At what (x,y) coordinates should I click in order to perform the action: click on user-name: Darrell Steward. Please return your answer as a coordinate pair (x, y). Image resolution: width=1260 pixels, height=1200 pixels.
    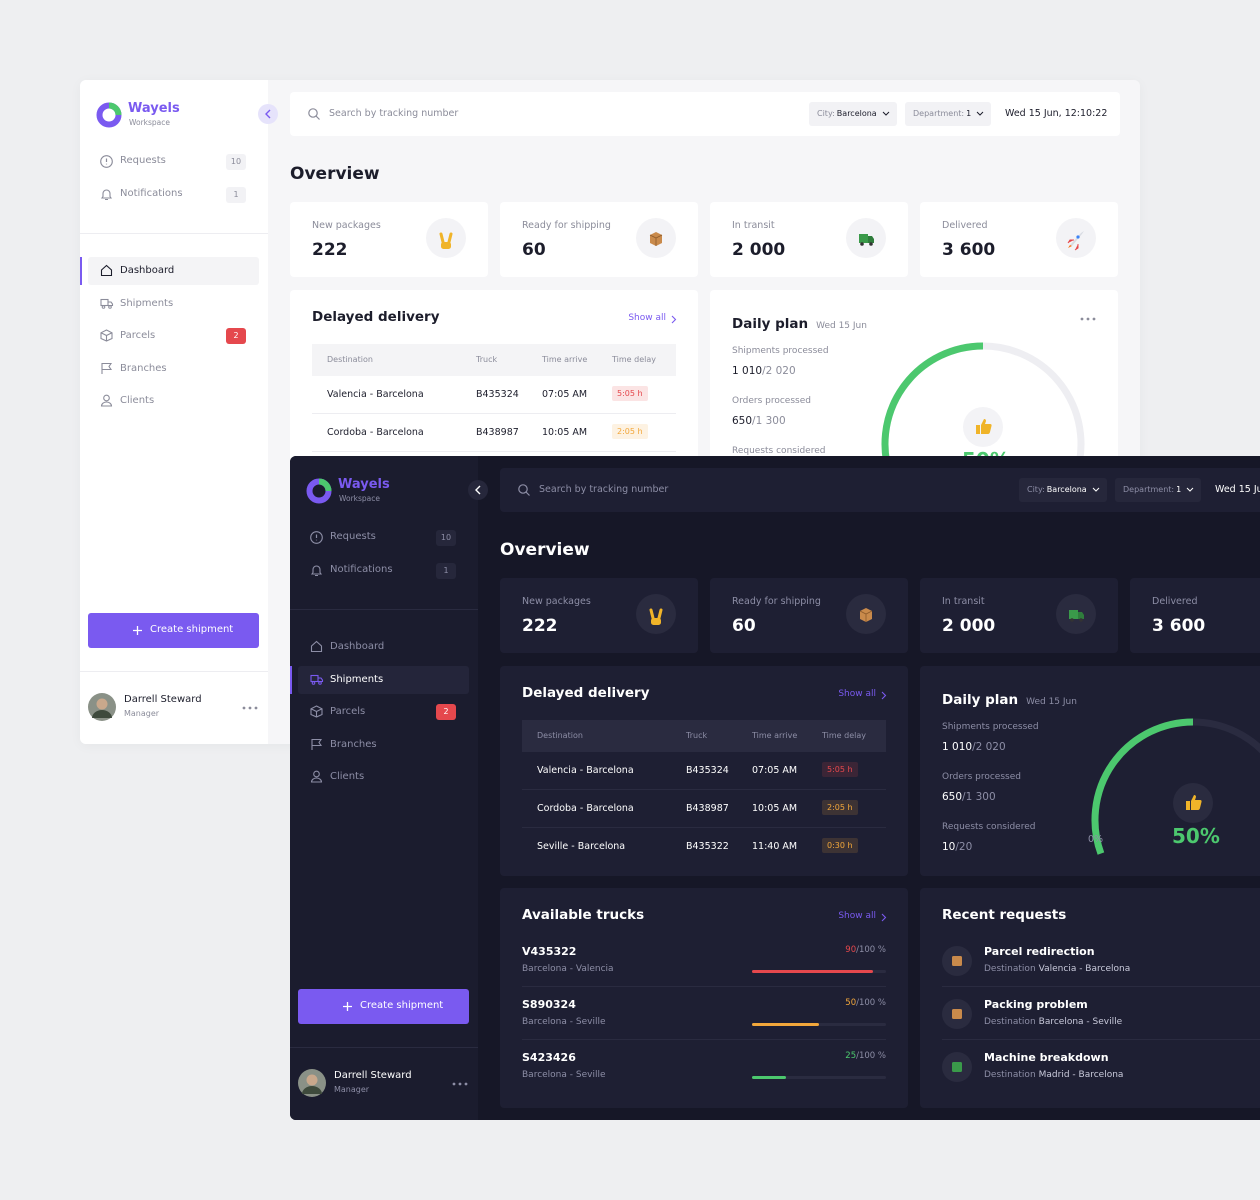
    Looking at the image, I should click on (163, 699).